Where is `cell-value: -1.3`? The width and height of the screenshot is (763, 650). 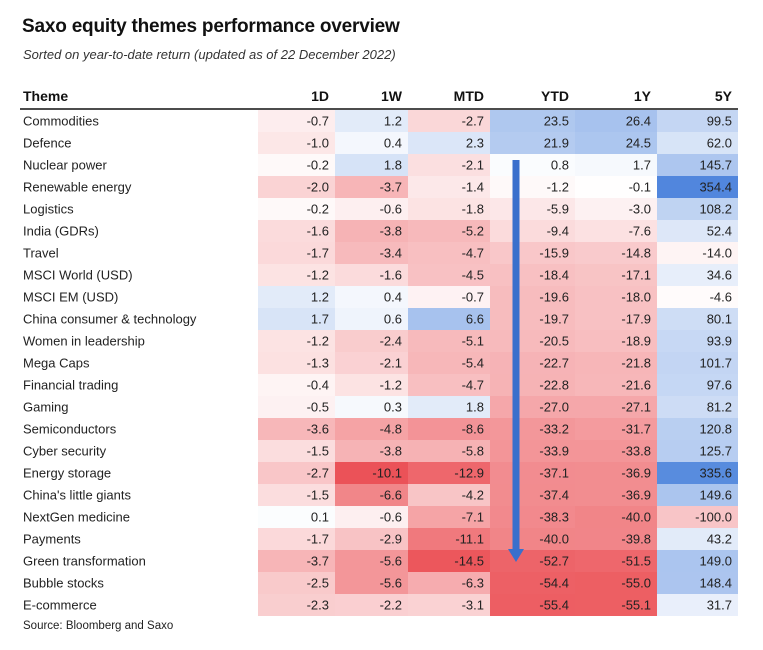 cell-value: -1.3 is located at coordinates (318, 363).